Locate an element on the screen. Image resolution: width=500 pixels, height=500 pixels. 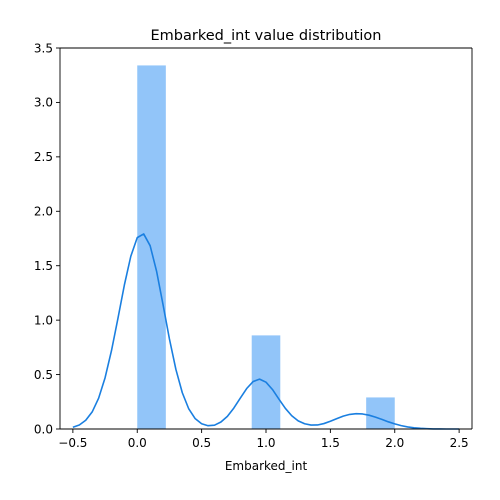
x-tick-label: 1.5 is located at coordinates (330, 443).